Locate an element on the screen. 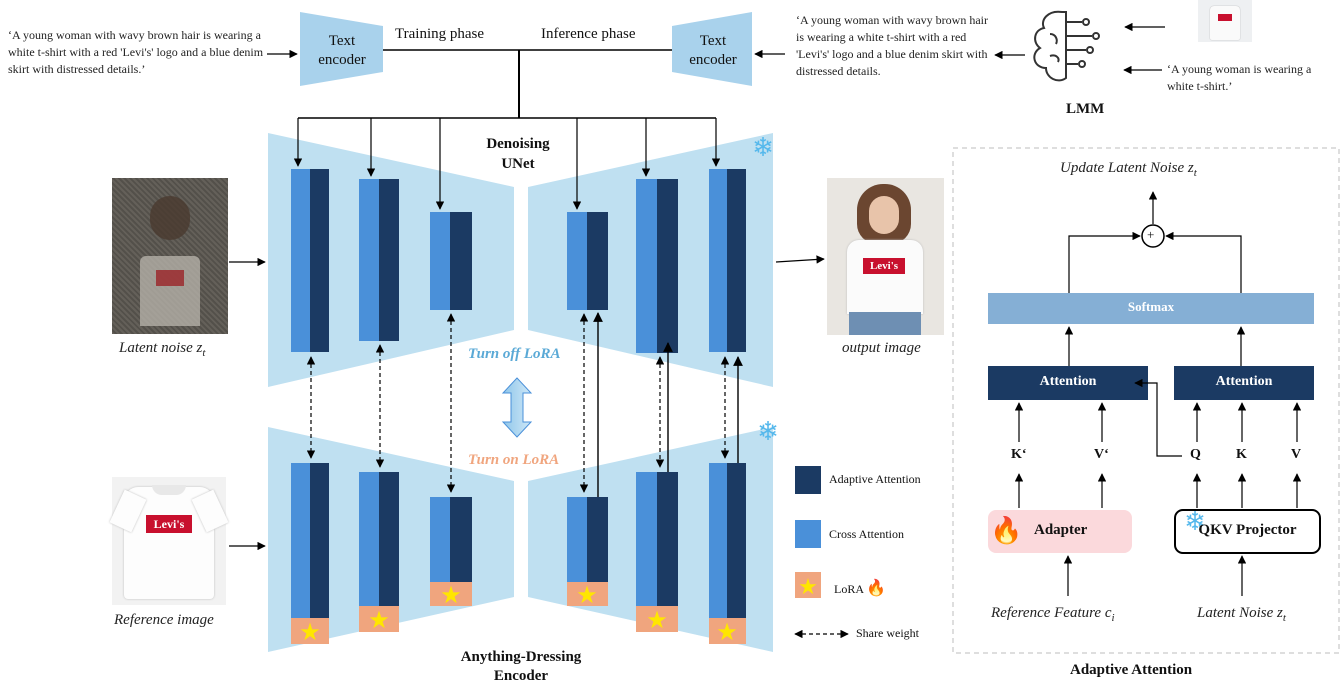 The width and height of the screenshot is (1344, 686). q-label: Q is located at coordinates (1195, 454).